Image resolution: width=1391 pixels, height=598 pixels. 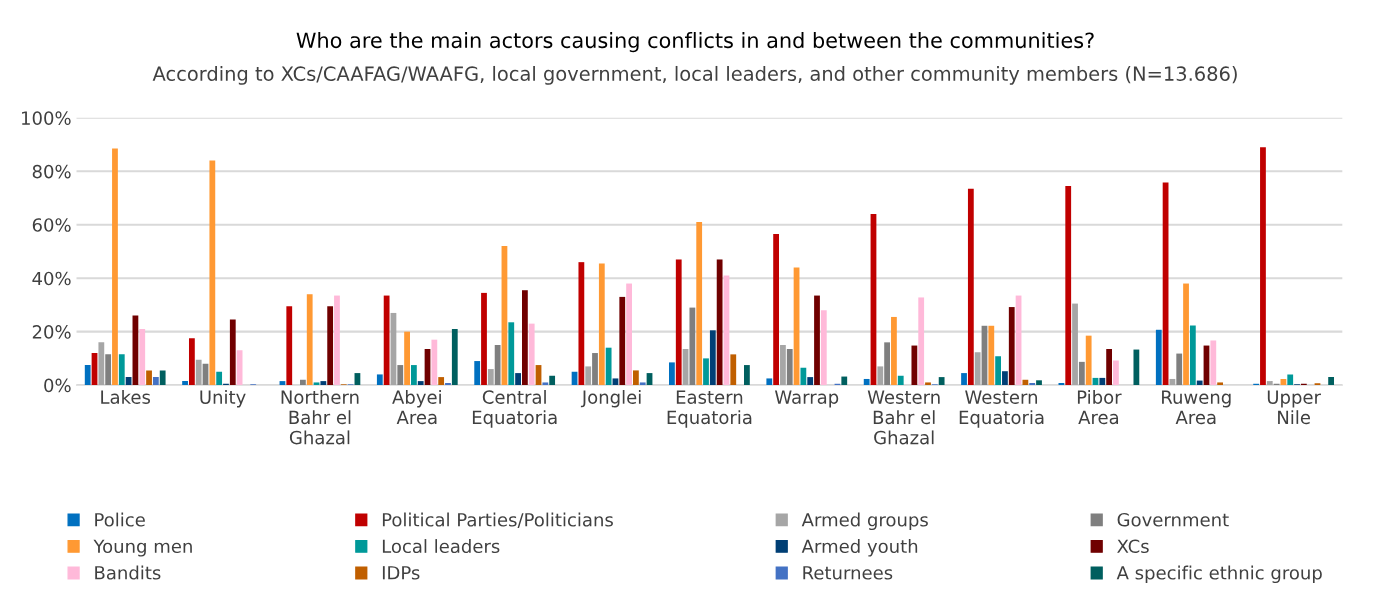 I want to click on x-tick-label: Jonglei, so click(x=610, y=398).